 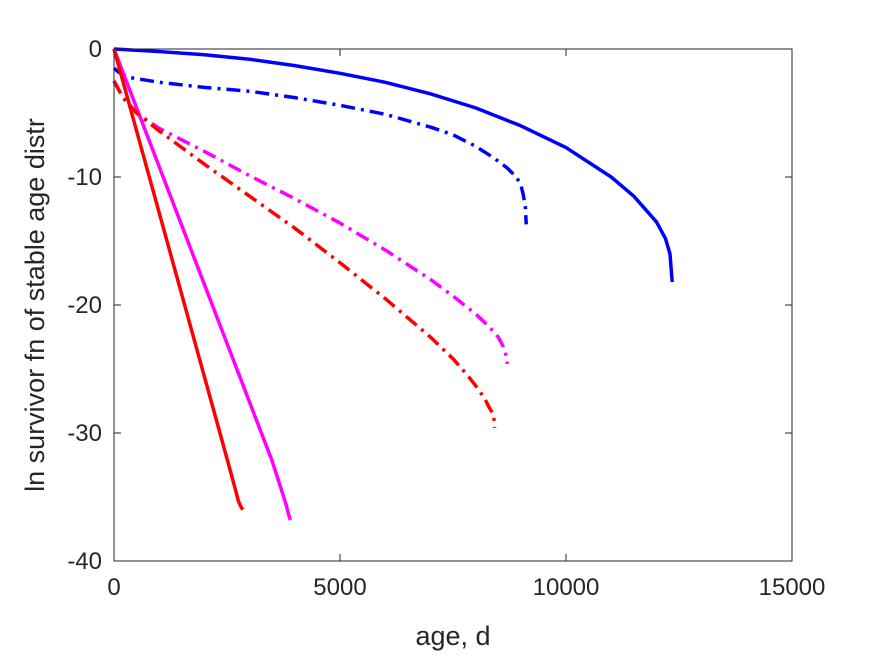 What do you see at coordinates (84, 305) in the screenshot?
I see `y-tick-label: -20` at bounding box center [84, 305].